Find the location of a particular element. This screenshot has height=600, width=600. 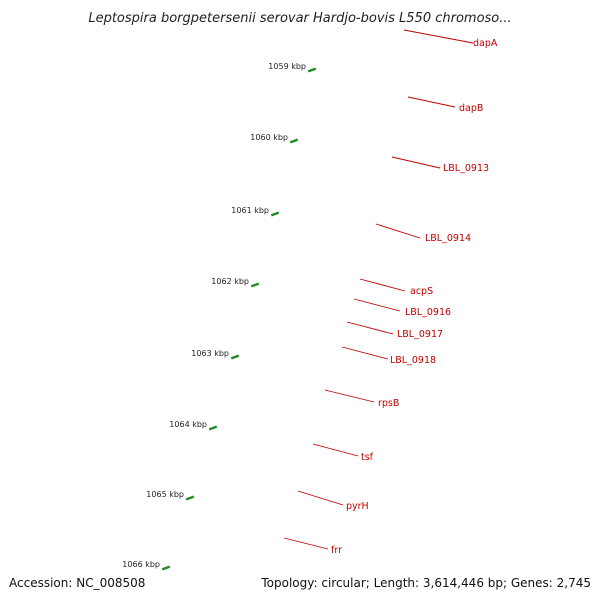

kbp-tick-label: 1062 kbp is located at coordinates (230, 281).